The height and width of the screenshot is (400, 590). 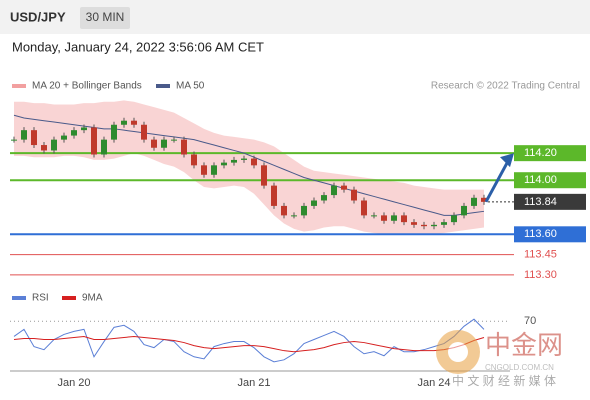 What do you see at coordinates (530, 321) in the screenshot?
I see `y-tick-label: 70` at bounding box center [530, 321].